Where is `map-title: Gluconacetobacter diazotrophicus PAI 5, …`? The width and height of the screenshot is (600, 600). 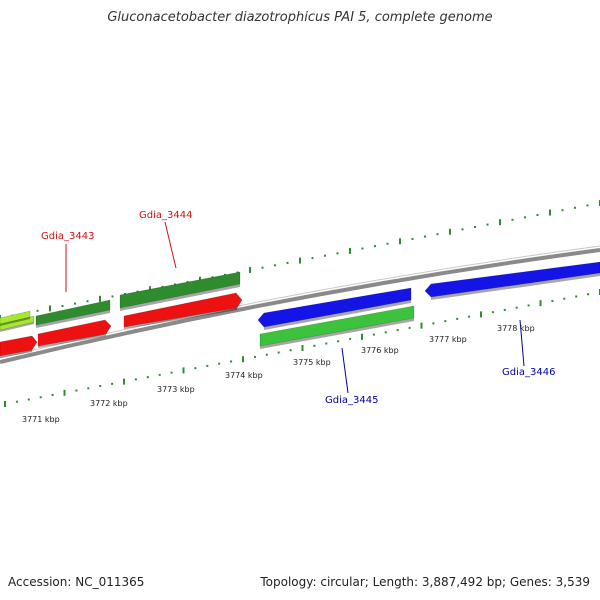 map-title: Gluconacetobacter diazotrophicus PAI 5, … is located at coordinates (300, 17).